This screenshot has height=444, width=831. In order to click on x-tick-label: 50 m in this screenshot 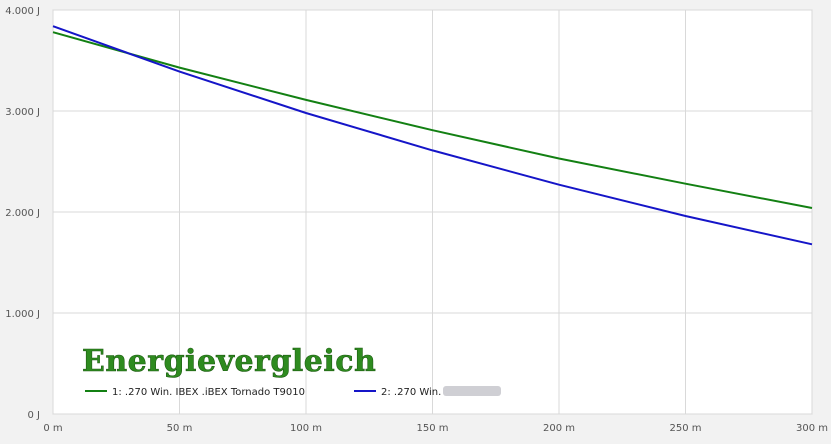, I will do `click(180, 428)`.